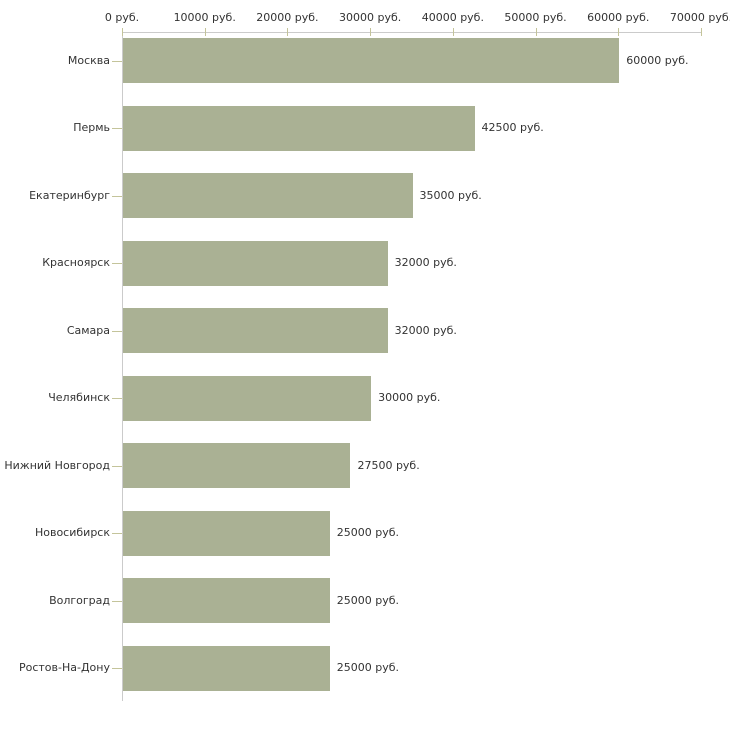 The height and width of the screenshot is (730, 730). Describe the element at coordinates (452, 17) in the screenshot. I see `x-axis-tick-label: 40000 руб.` at that location.